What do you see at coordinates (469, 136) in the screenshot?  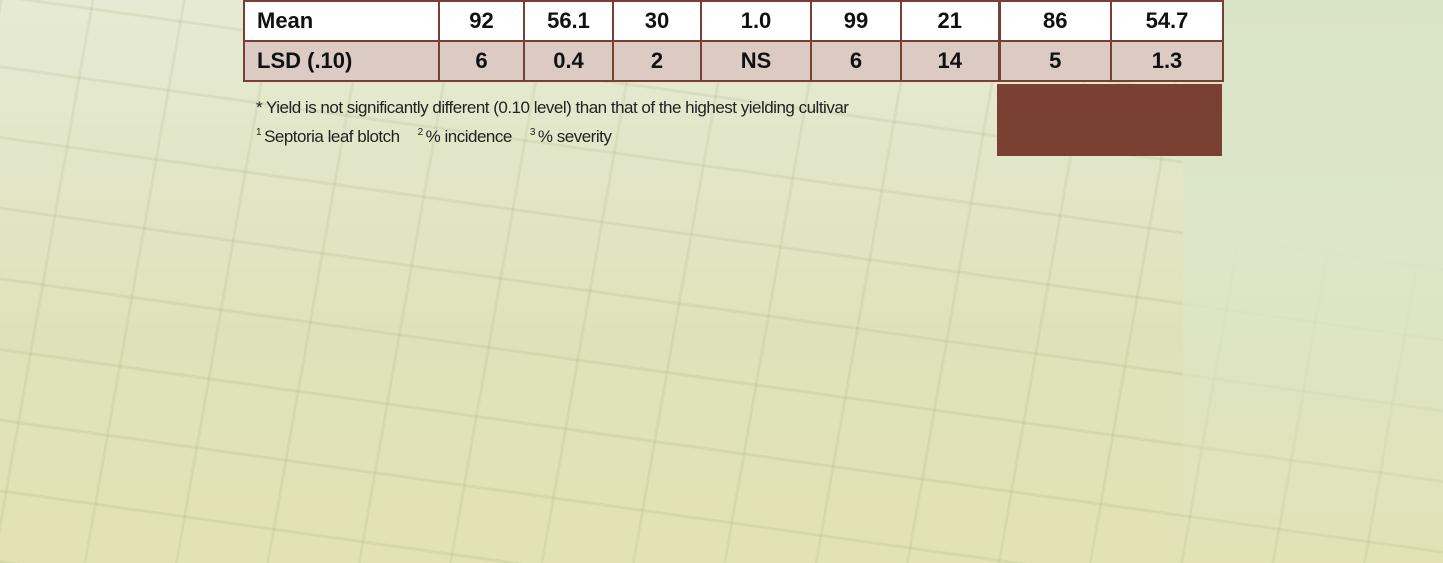 I see `footnote-text: % incidence` at bounding box center [469, 136].